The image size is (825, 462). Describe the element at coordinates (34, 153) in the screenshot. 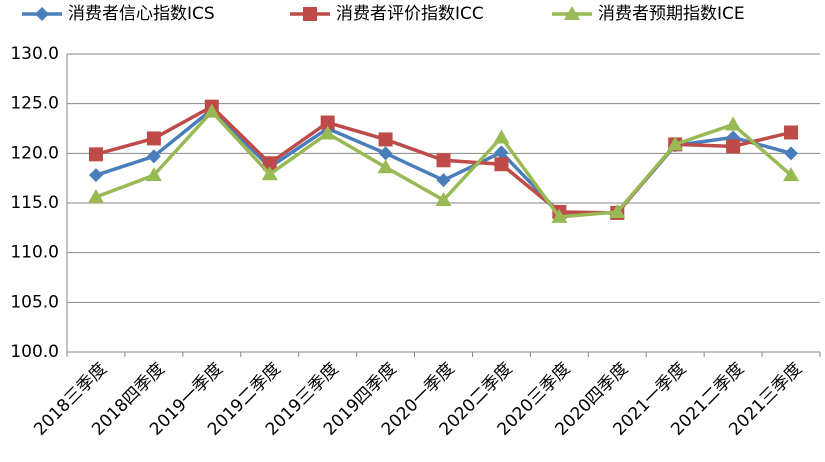

I see `y-tick-label: 120.0` at that location.